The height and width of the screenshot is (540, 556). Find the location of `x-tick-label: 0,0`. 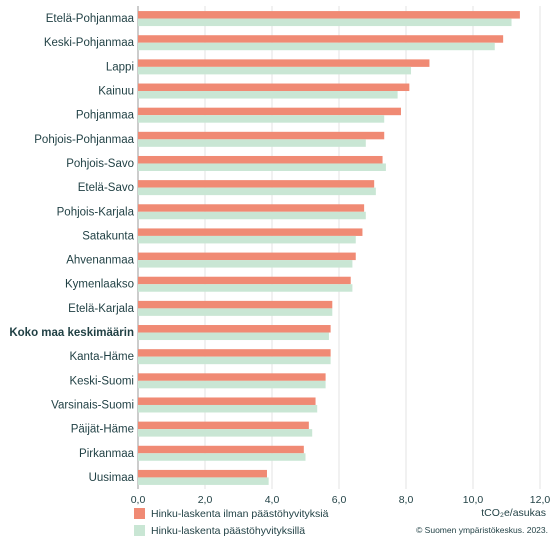

x-tick-label: 0,0 is located at coordinates (138, 500).